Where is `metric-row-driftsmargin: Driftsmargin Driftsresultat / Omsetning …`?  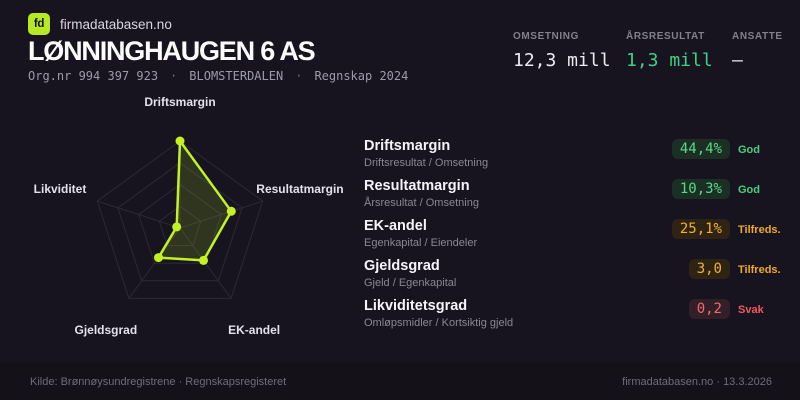 metric-row-driftsmargin: Driftsmargin Driftsresultat / Omsetning … is located at coordinates (569, 153).